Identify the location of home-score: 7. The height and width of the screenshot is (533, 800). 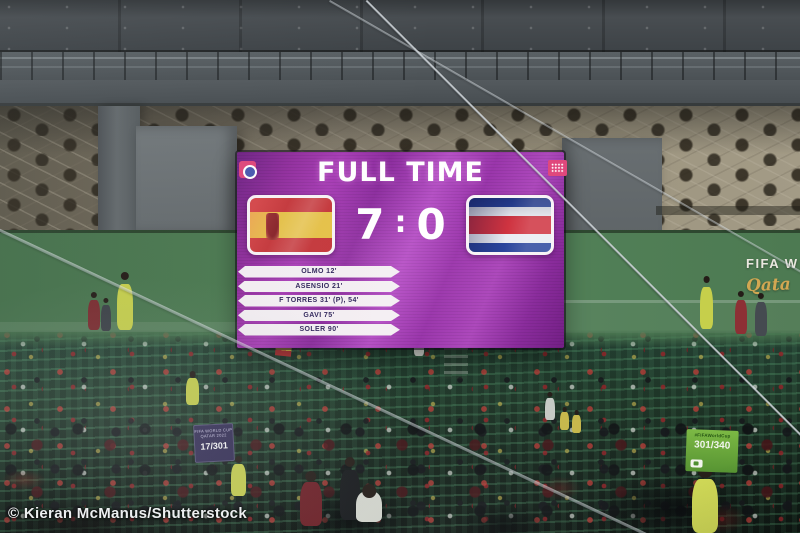
(370, 224).